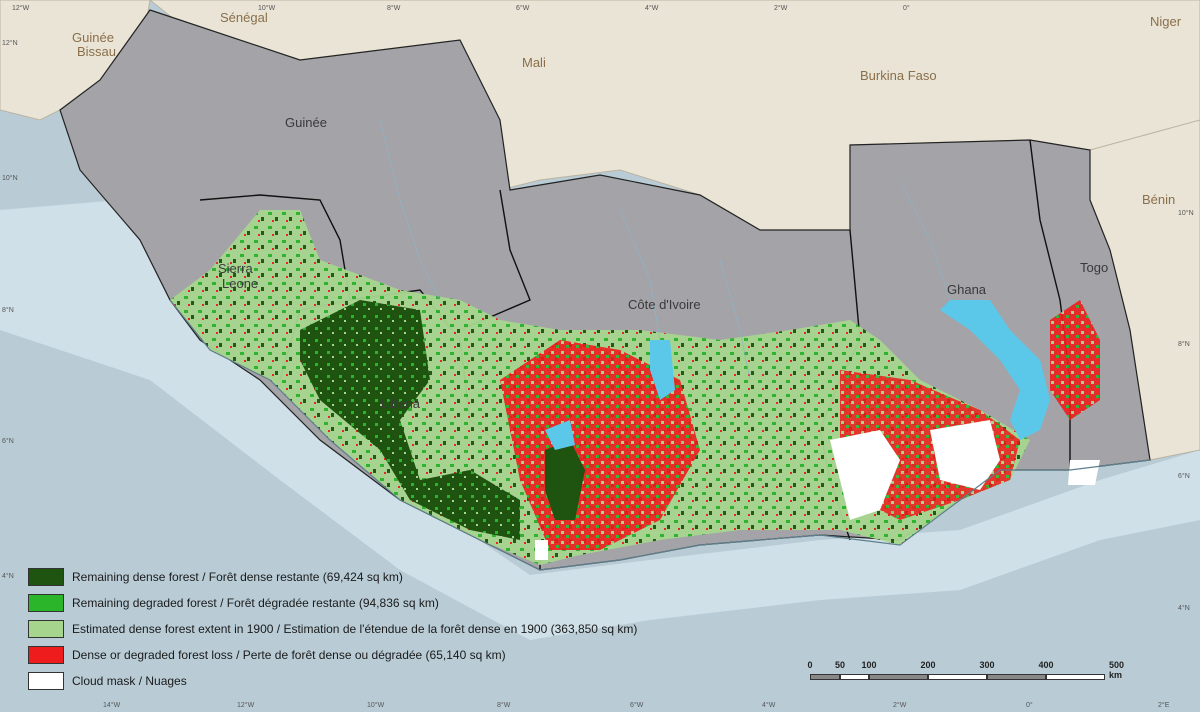  I want to click on label-benin: Bénin, so click(1158, 199).